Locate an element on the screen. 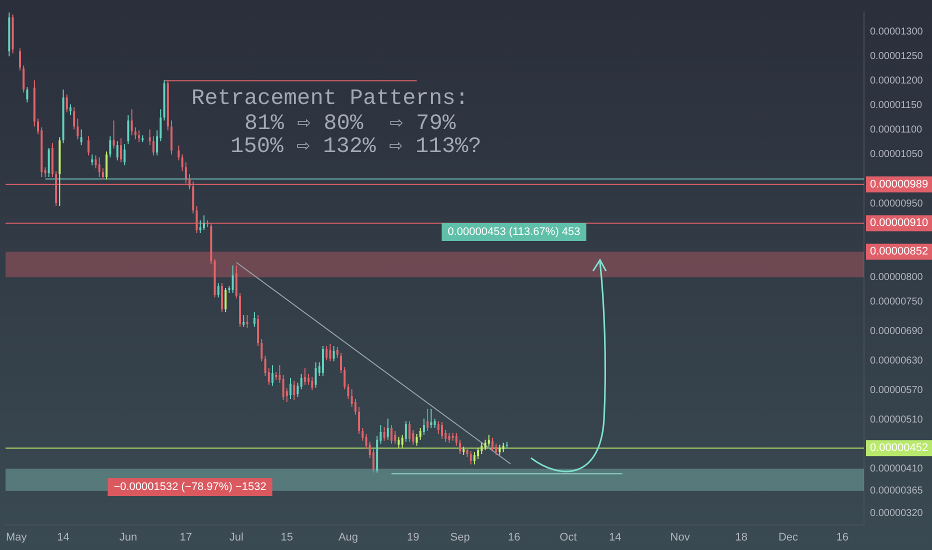 This screenshot has height=550, width=932. x-tick-label: 15 is located at coordinates (287, 537).